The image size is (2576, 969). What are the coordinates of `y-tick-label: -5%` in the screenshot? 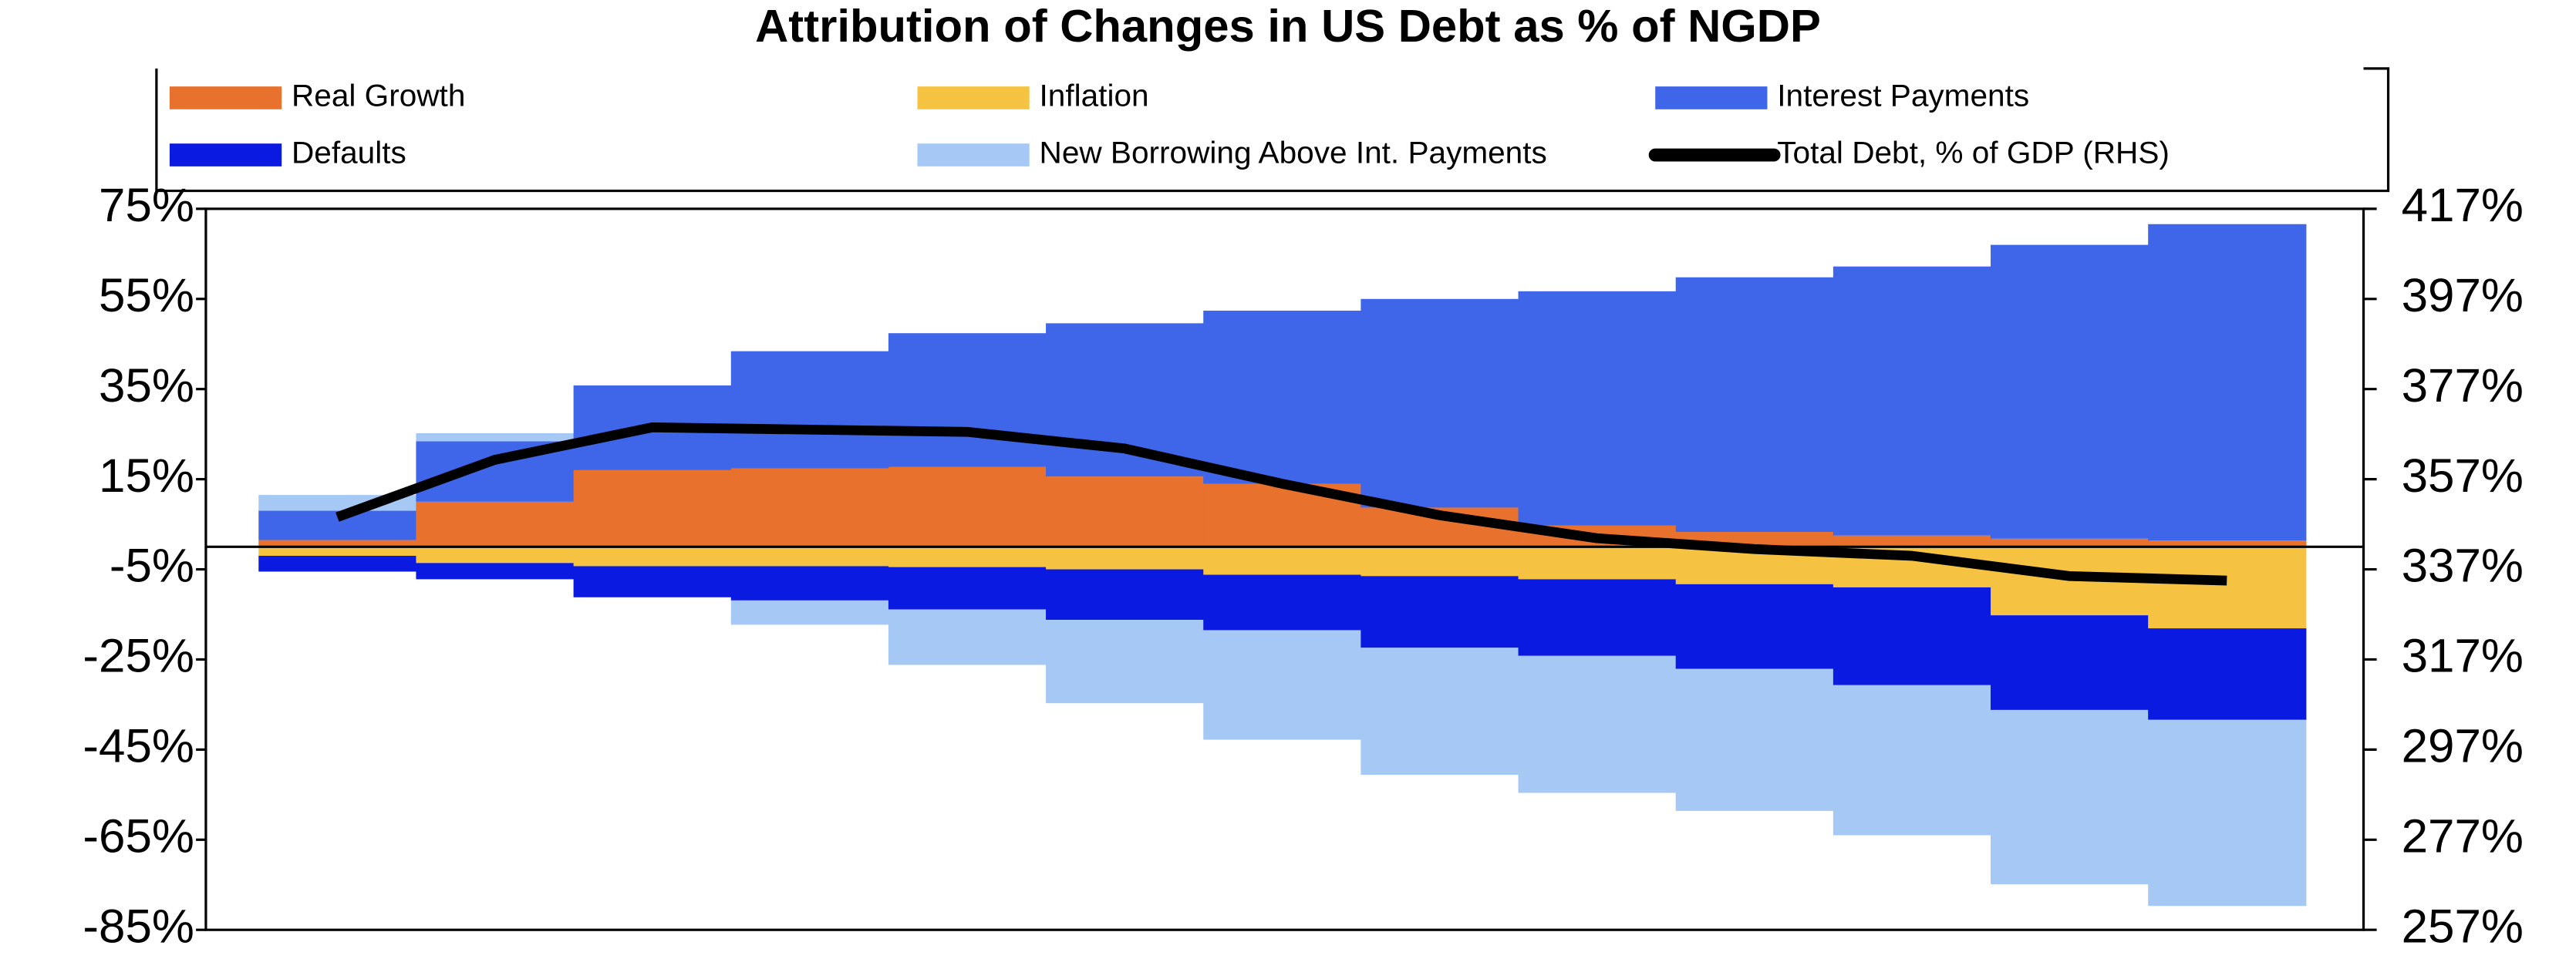 It's located at (152, 567).